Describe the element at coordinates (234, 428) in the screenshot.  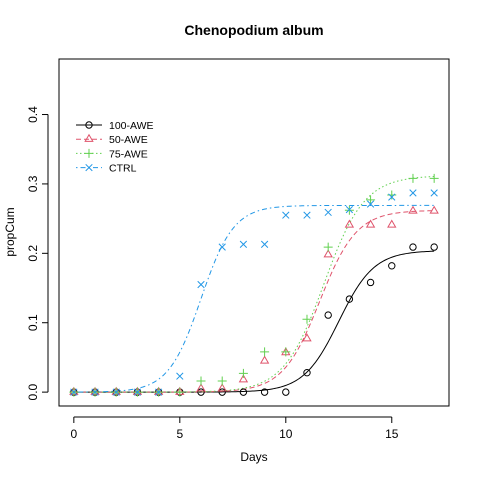
I see `x-axis: 0 5 10 15` at that location.